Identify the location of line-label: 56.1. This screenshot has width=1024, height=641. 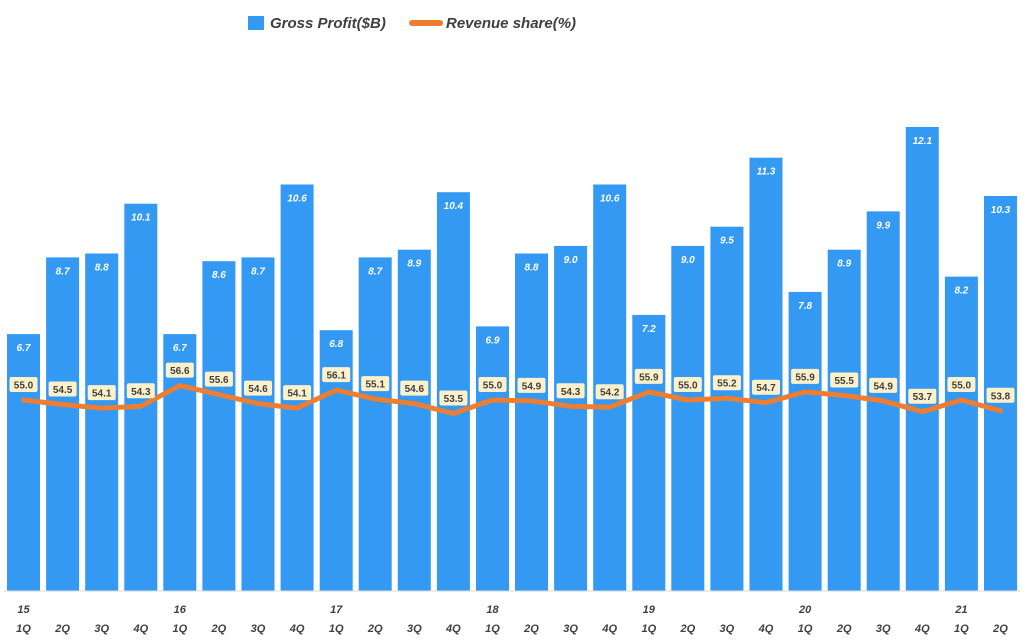
(336, 376).